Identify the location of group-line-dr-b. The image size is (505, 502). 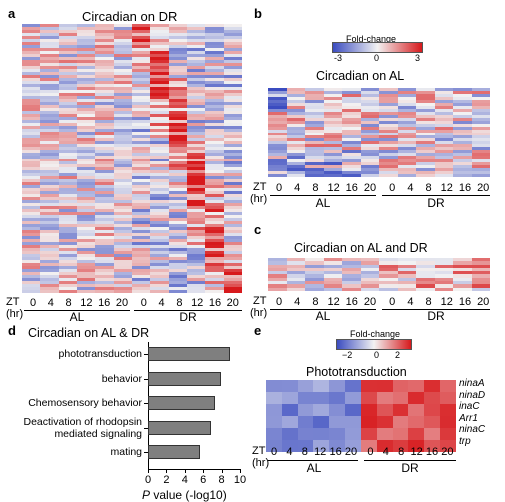
(436, 195).